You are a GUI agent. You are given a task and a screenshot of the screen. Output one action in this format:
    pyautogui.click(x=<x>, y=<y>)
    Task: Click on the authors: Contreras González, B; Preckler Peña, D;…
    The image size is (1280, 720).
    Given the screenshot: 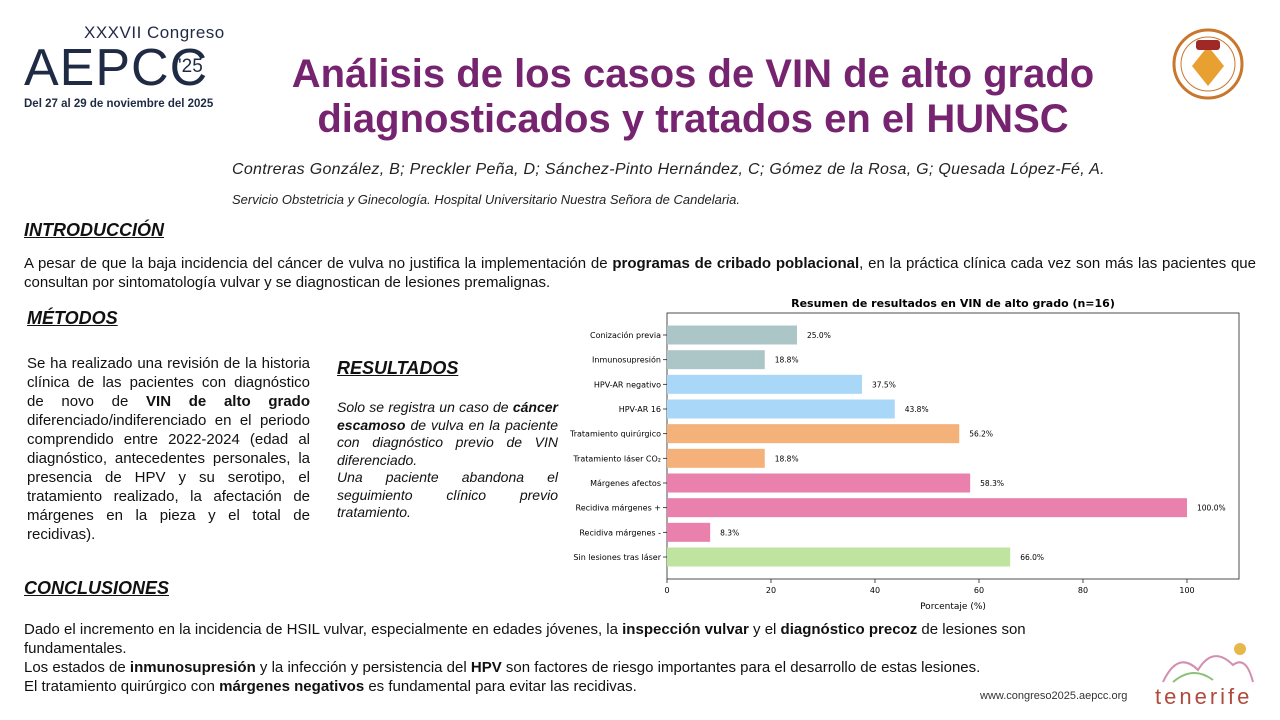 What is the action you would take?
    pyautogui.click(x=668, y=169)
    